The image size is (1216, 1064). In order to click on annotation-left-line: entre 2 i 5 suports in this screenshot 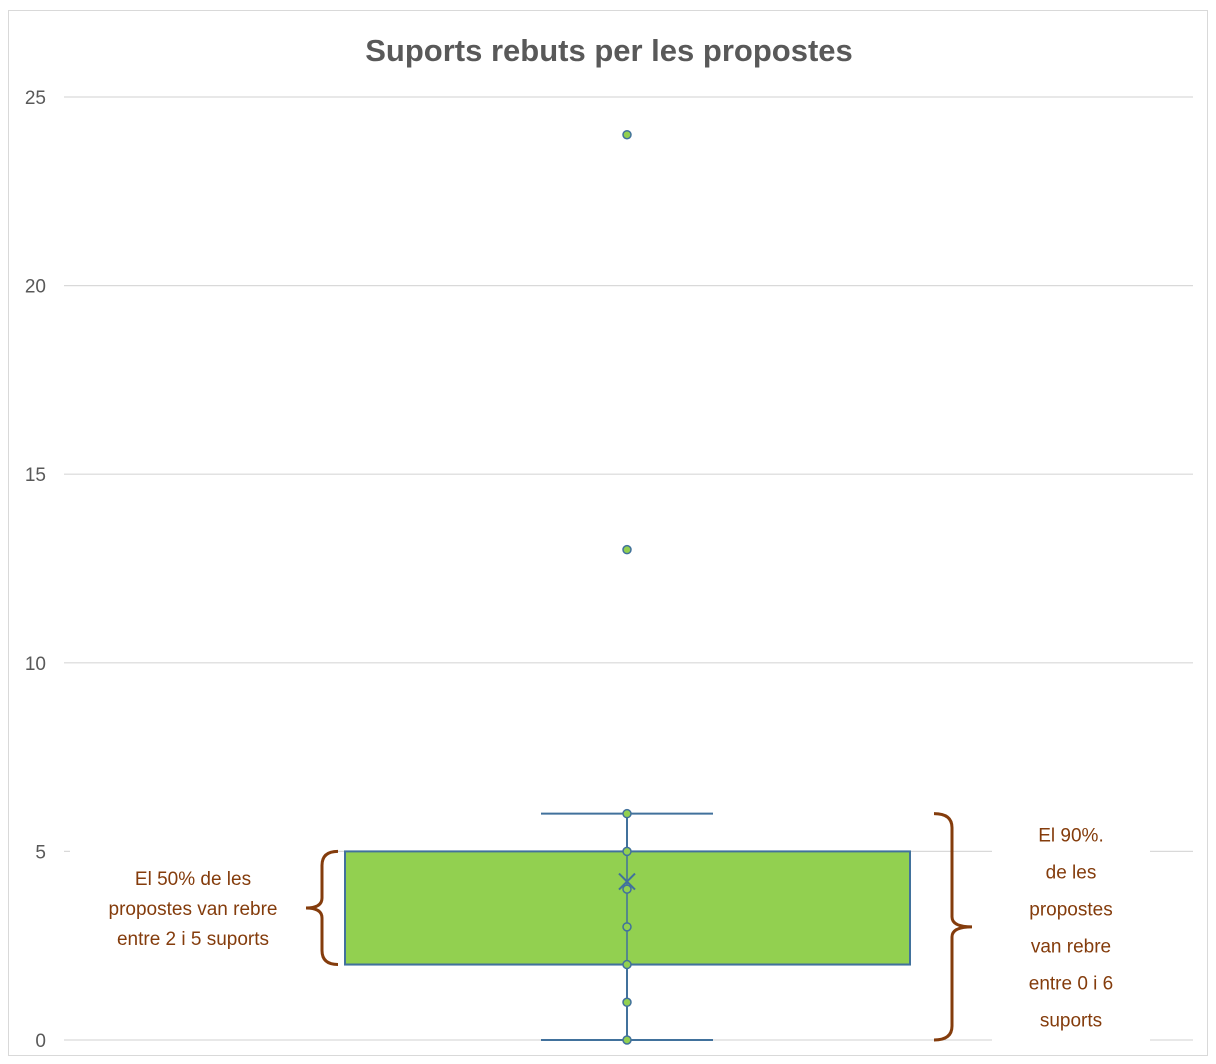, I will do `click(193, 939)`.